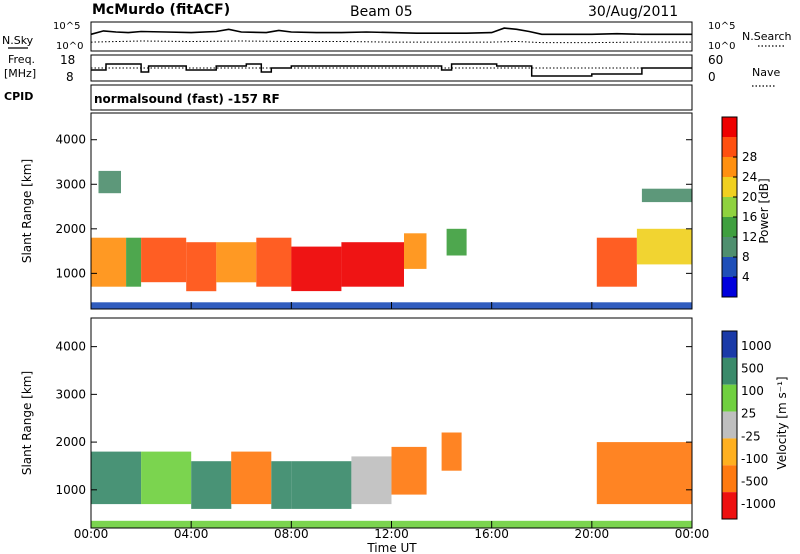 This screenshot has width=800, height=554. I want to click on noise-frame, so click(391, 36).